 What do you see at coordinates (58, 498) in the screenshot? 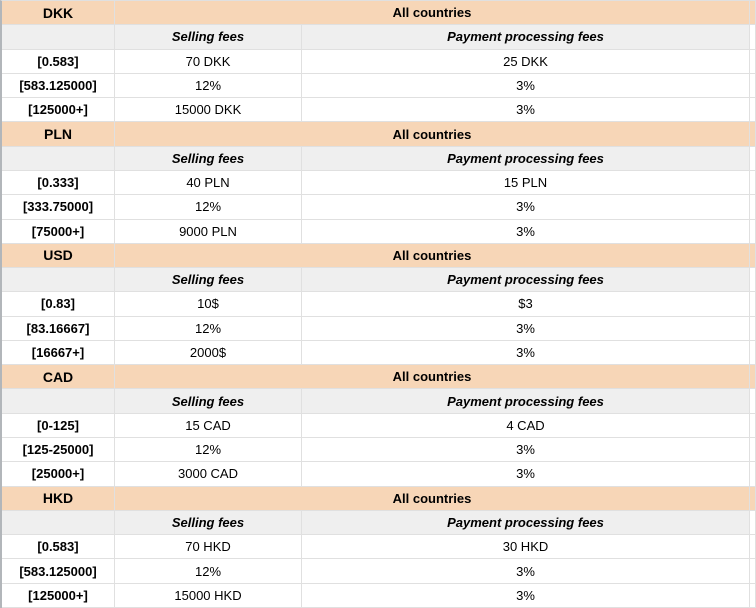
I see `currency-header-cell: HKD` at bounding box center [58, 498].